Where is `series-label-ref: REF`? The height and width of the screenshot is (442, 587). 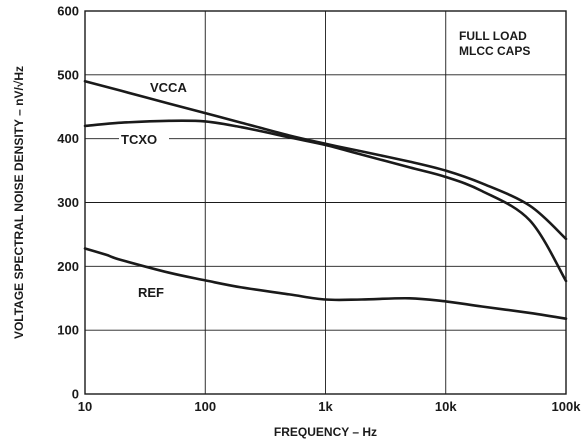
series-label-ref: REF is located at coordinates (151, 292).